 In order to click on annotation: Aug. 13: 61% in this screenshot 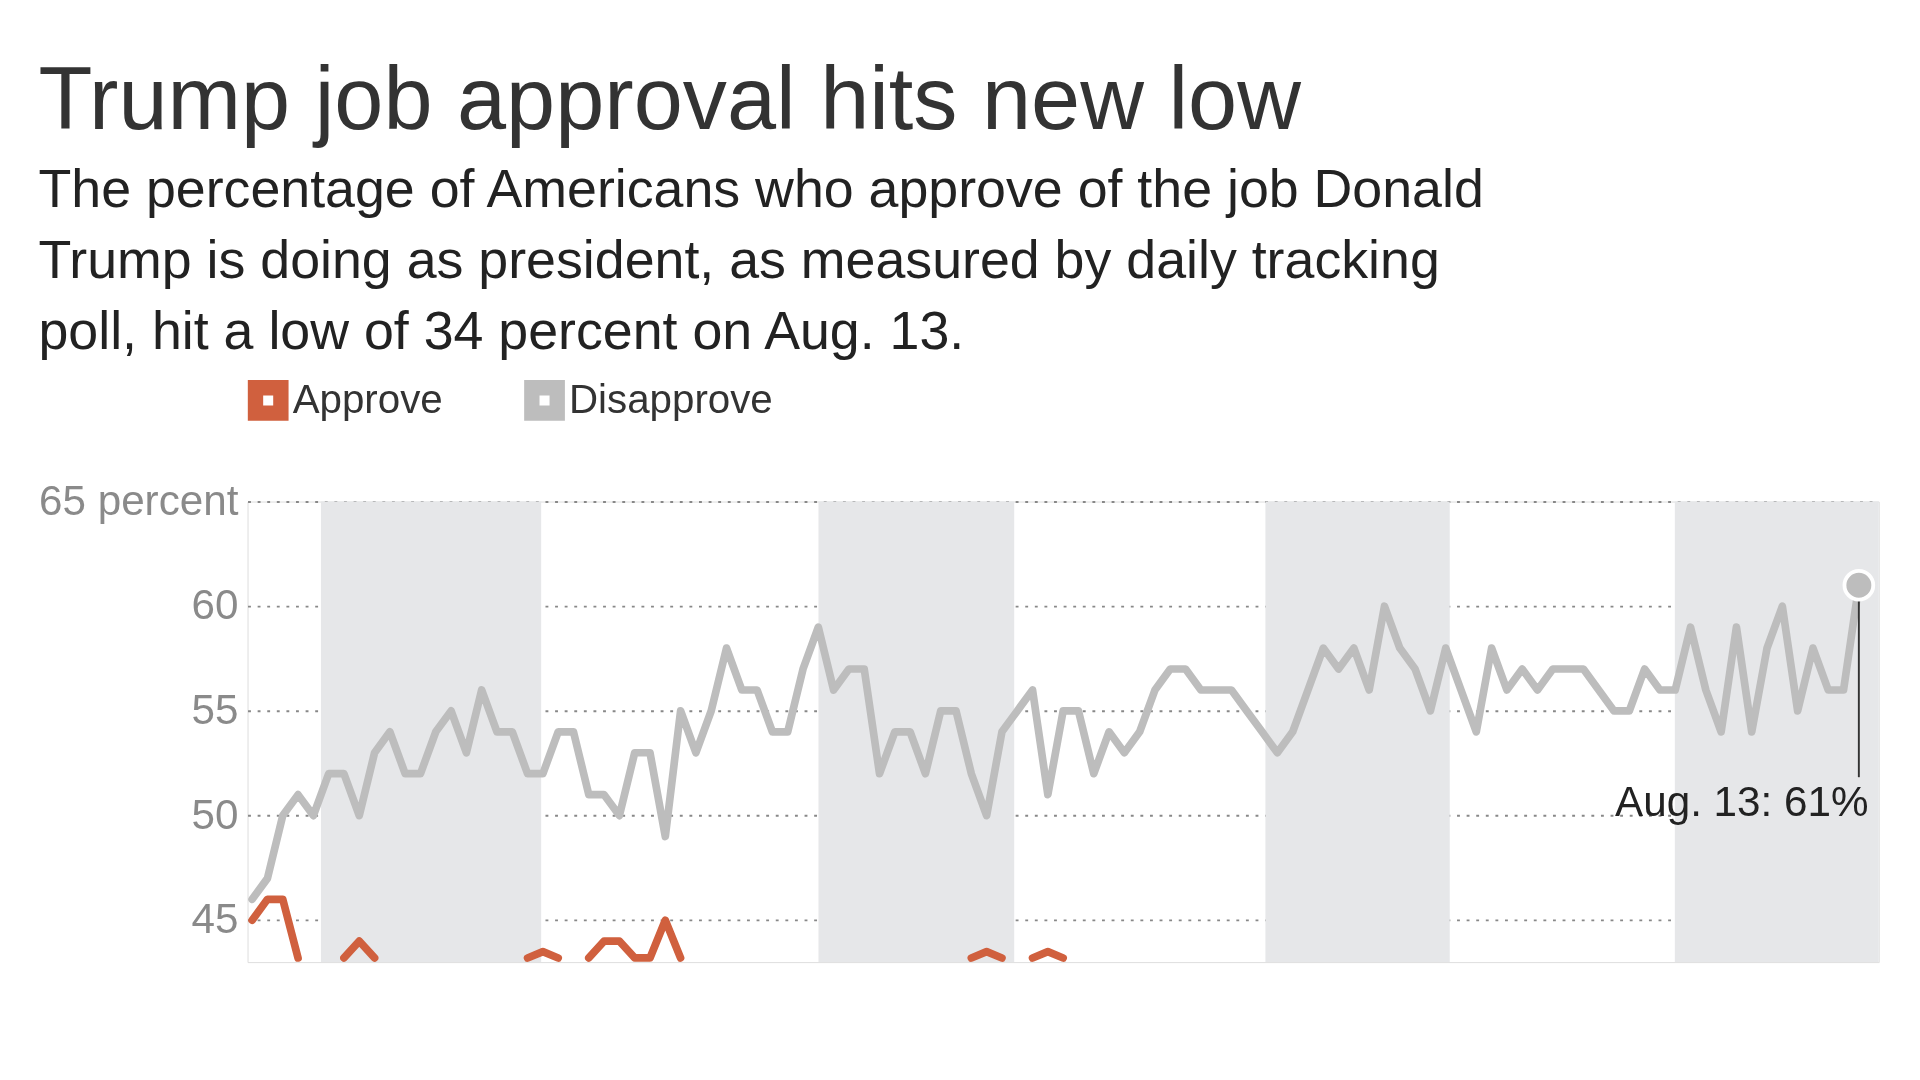, I will do `click(1742, 801)`.